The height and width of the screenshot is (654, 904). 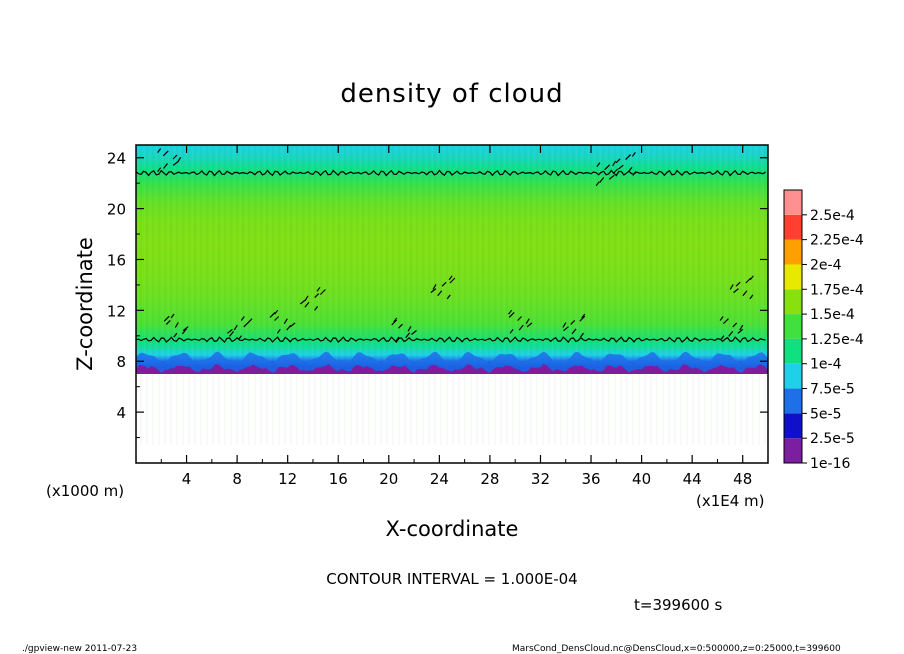 I want to click on colorbar-label: 2e-4, so click(x=826, y=265).